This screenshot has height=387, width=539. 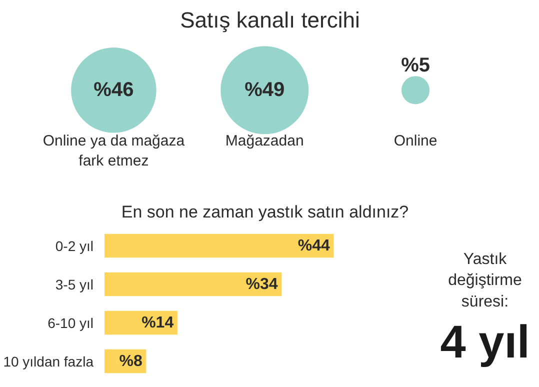 What do you see at coordinates (416, 141) in the screenshot?
I see `category-label: Online` at bounding box center [416, 141].